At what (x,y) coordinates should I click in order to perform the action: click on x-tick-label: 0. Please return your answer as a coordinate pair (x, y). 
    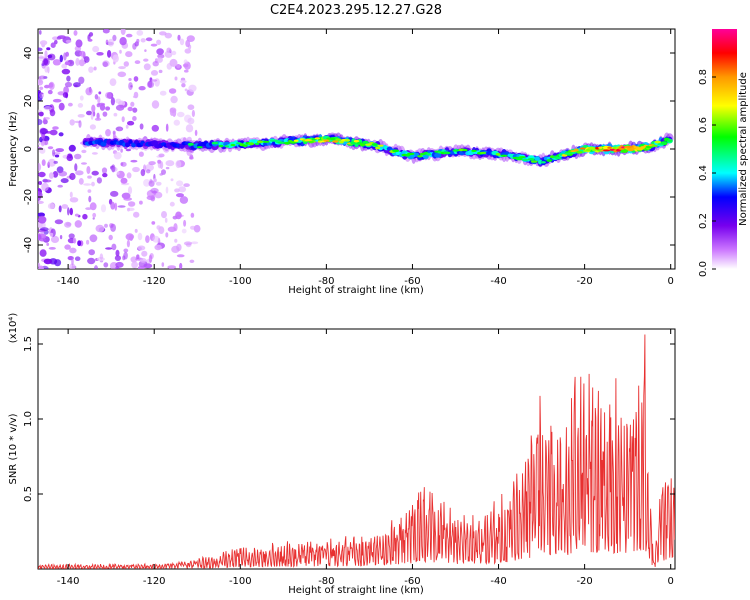
    Looking at the image, I should click on (671, 581).